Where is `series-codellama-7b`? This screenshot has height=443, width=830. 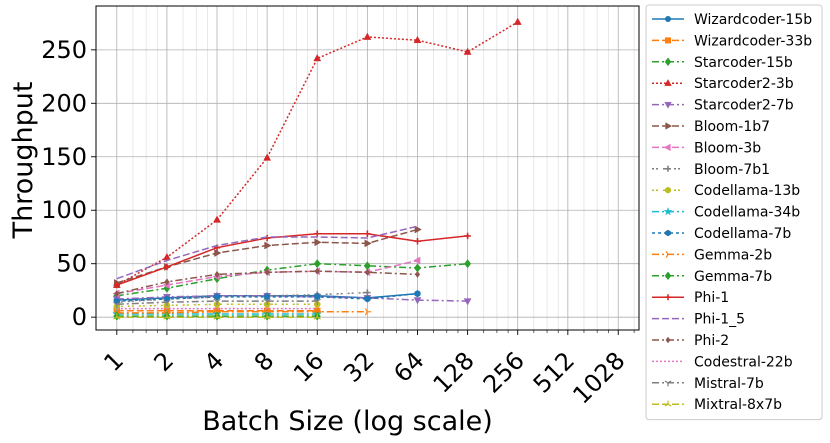
series-codellama-7b is located at coordinates (267, 297).